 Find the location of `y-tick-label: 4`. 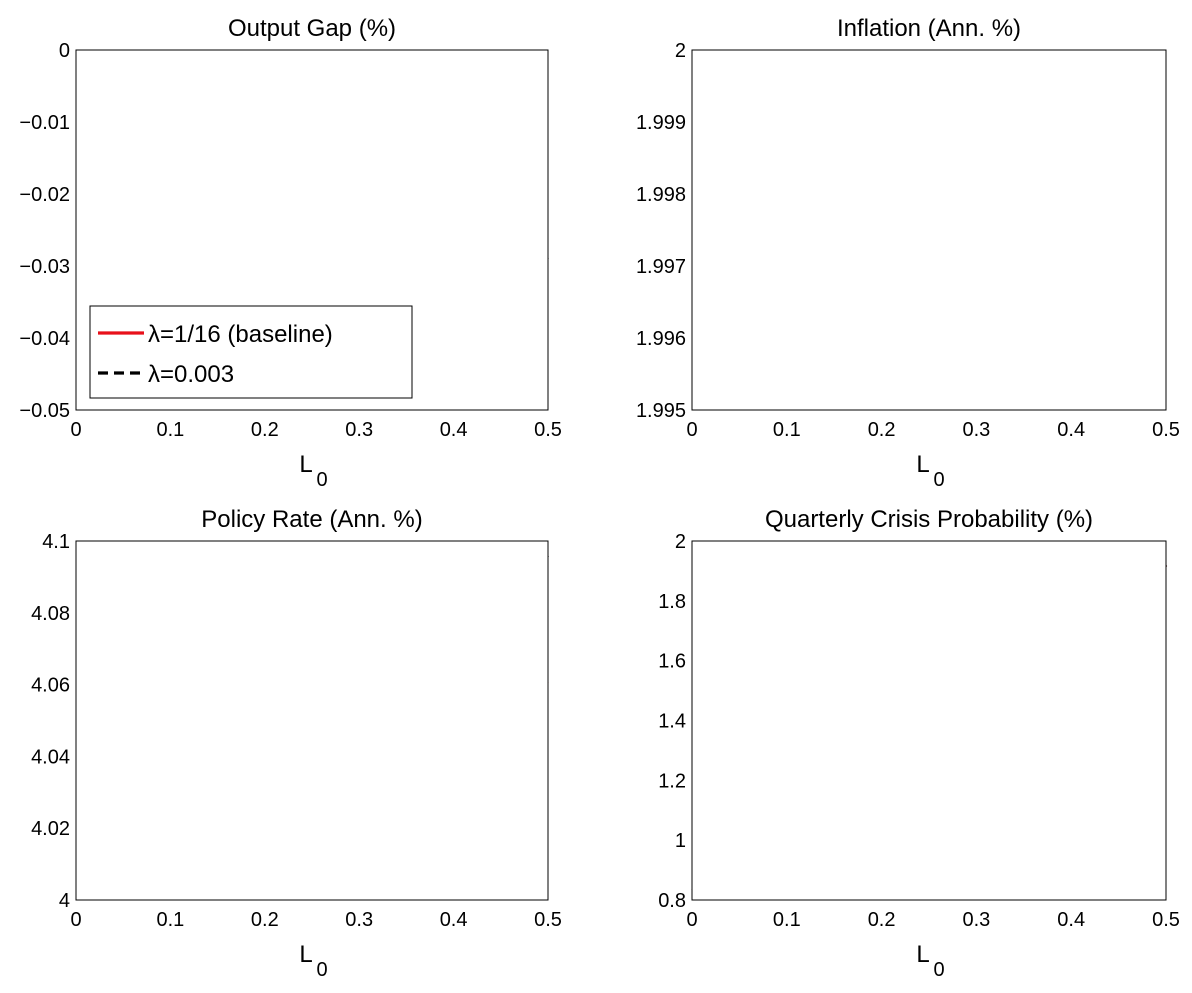

y-tick-label: 4 is located at coordinates (64, 901).